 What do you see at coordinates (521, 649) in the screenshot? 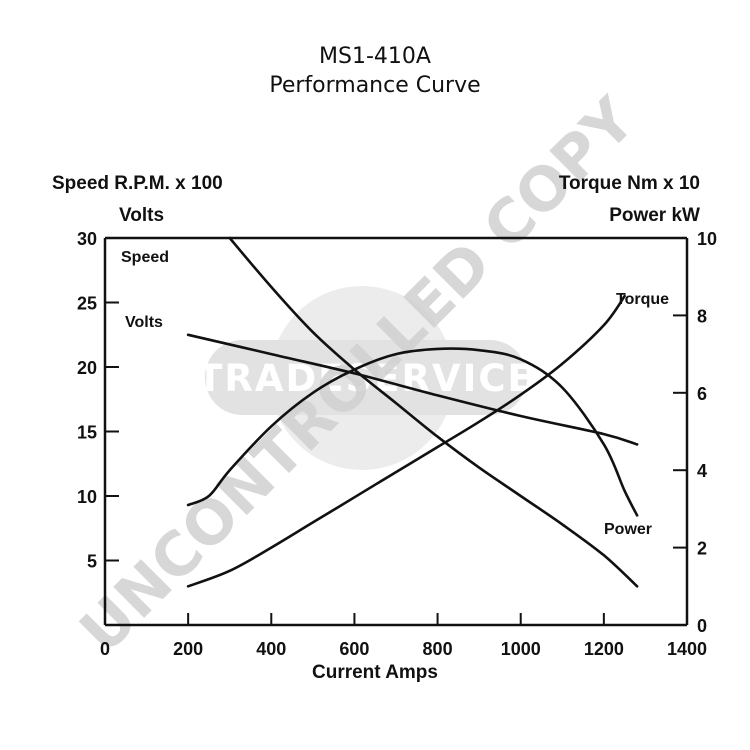
I see `x-tick-label: 1000` at bounding box center [521, 649].